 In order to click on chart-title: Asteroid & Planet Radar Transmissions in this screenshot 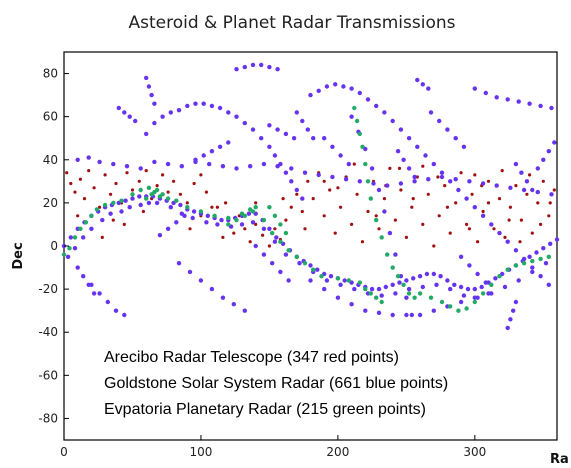, I will do `click(291, 23)`.